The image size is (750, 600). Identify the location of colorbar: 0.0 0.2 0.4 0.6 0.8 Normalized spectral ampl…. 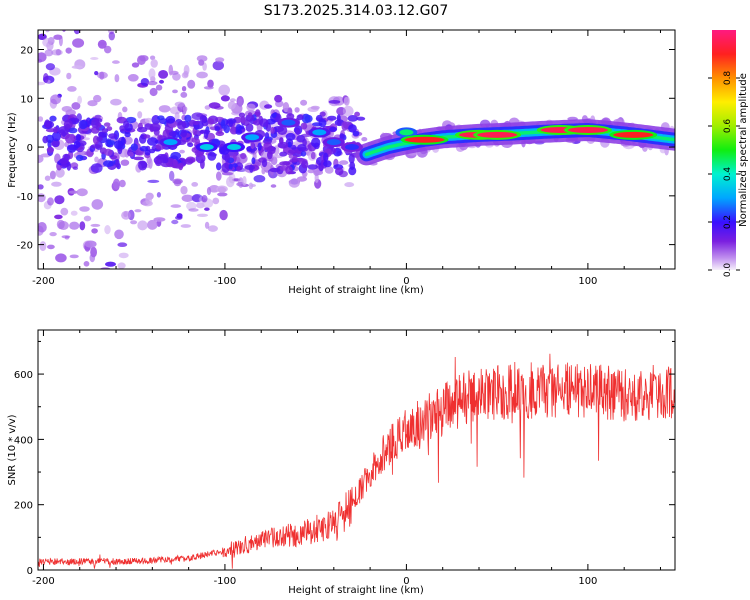
(728, 153).